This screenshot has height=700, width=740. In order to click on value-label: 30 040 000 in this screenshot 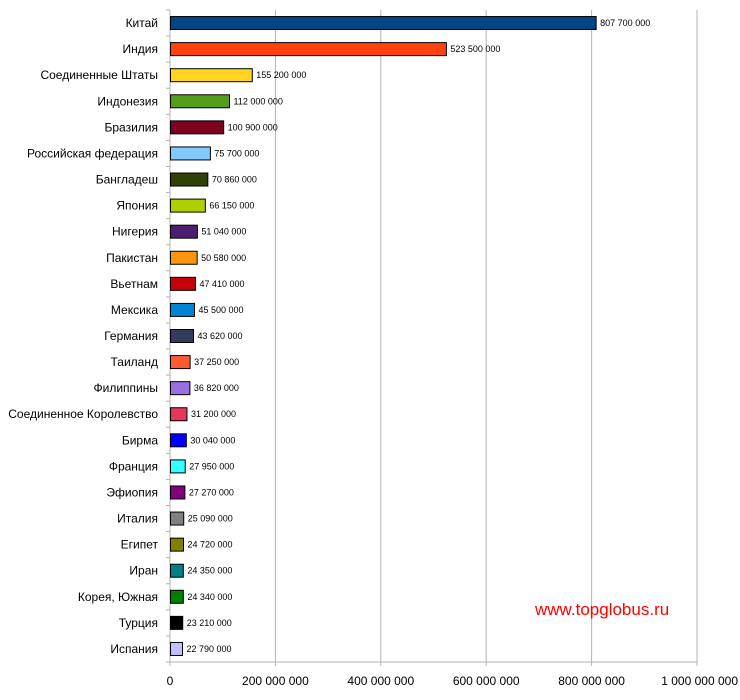, I will do `click(212, 440)`.